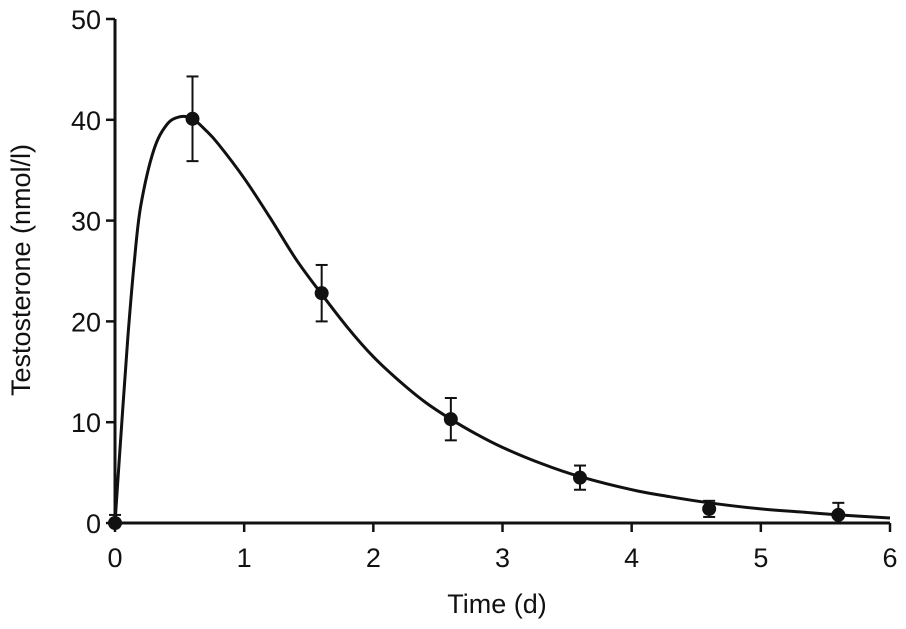  I want to click on x-tick-label: 5, so click(760, 558).